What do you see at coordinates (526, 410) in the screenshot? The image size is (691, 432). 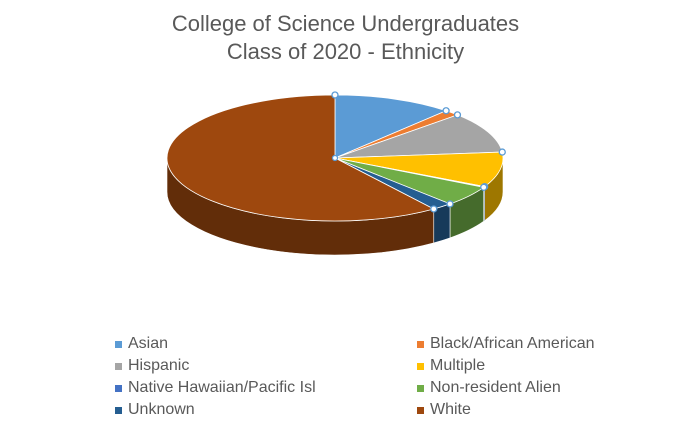 I see `legend-item: White` at bounding box center [526, 410].